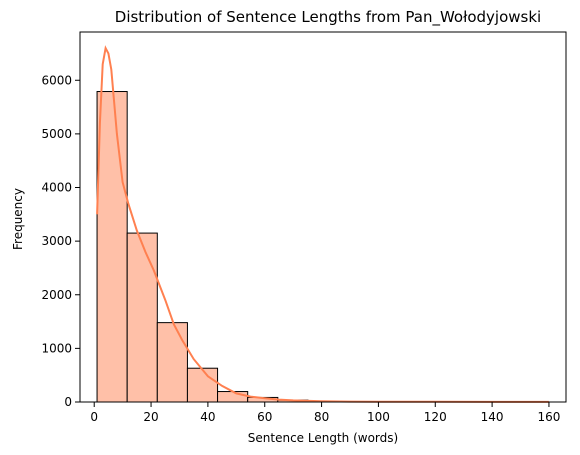 This screenshot has height=455, width=580. Describe the element at coordinates (56, 80) in the screenshot. I see `y-tick-label: 6000` at that location.